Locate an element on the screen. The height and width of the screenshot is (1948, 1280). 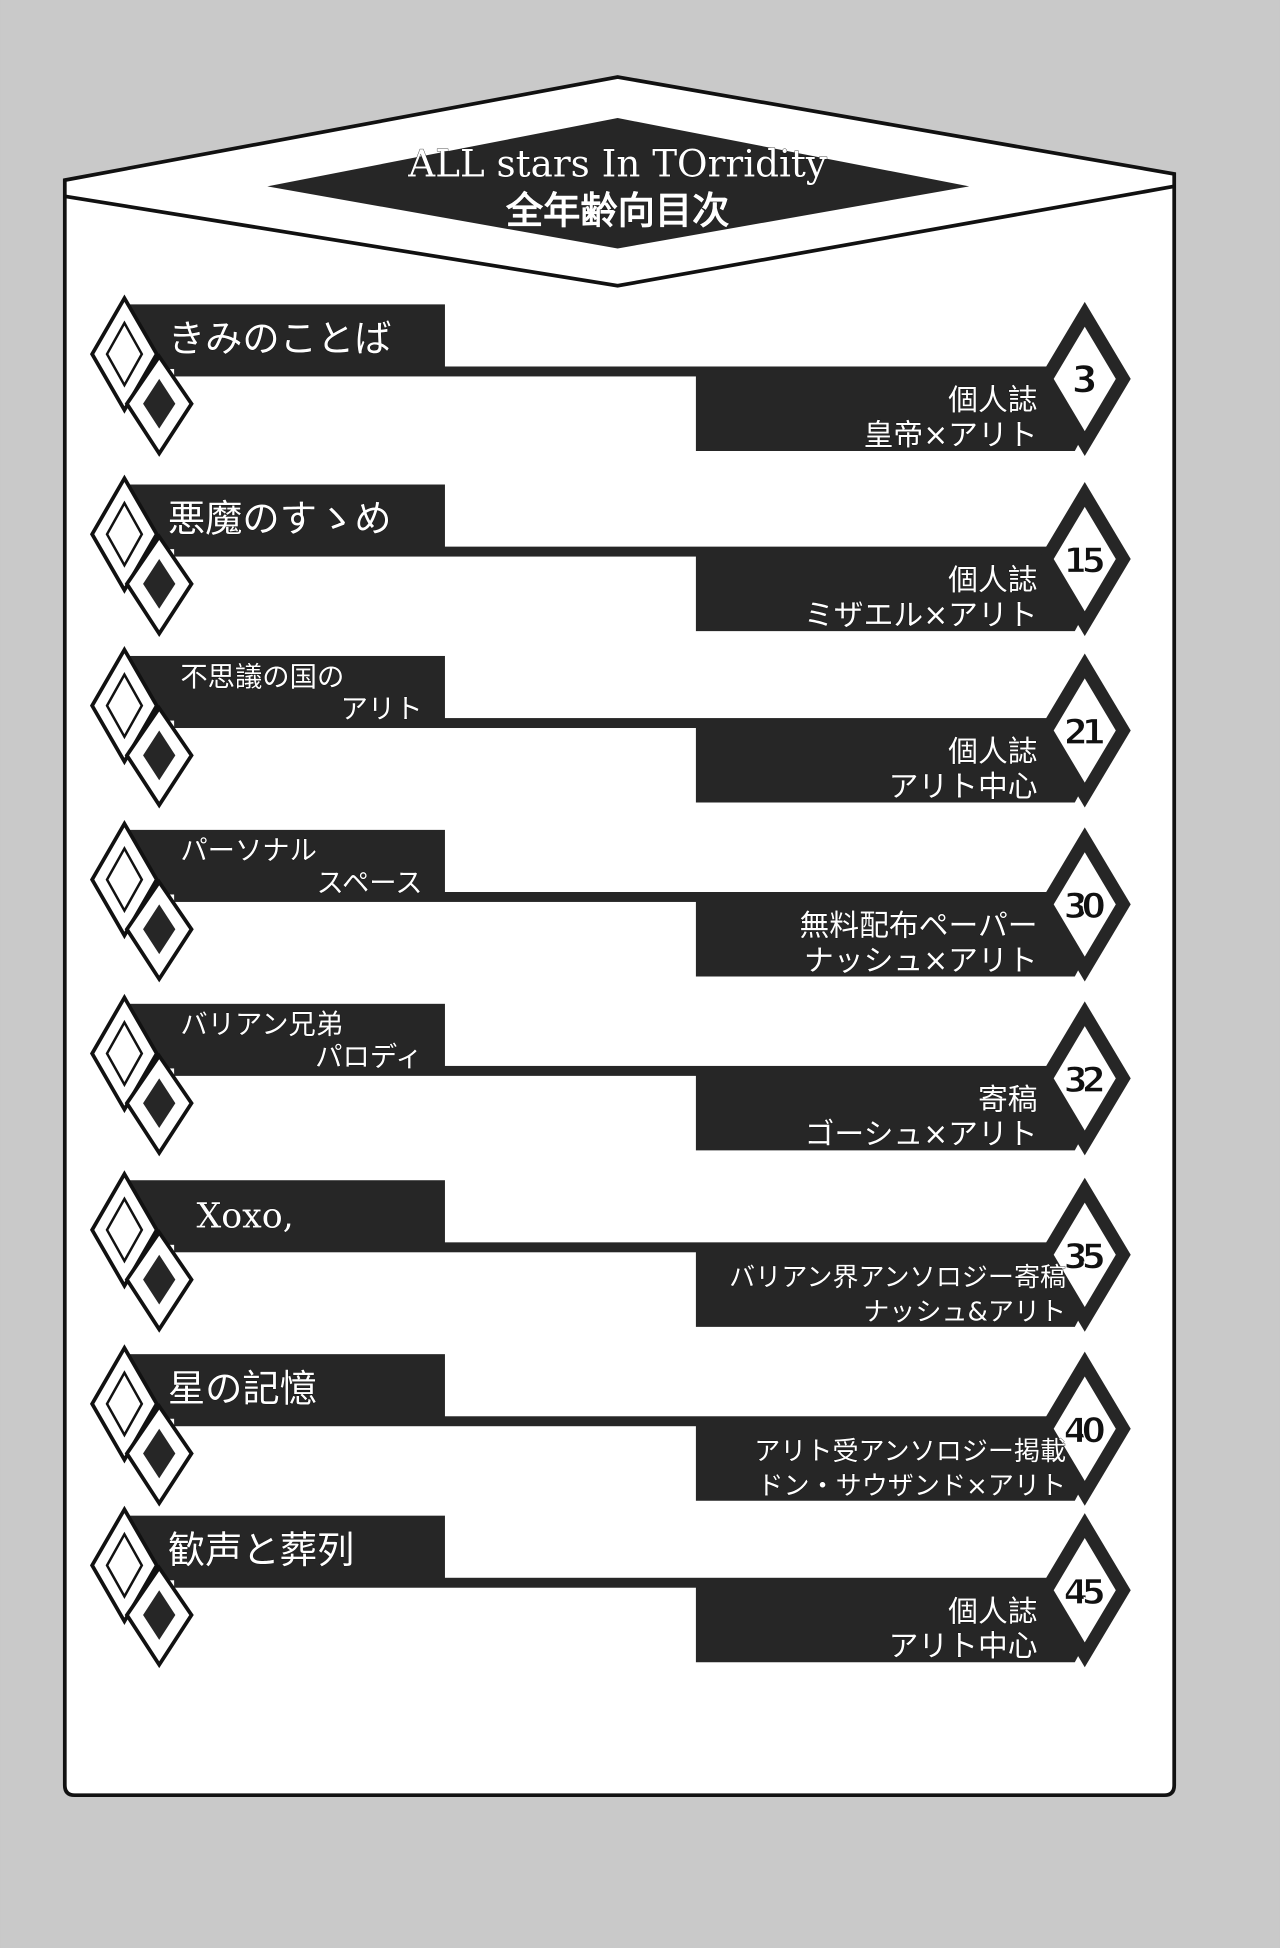
header-dark-diamond is located at coordinates (618, 183).